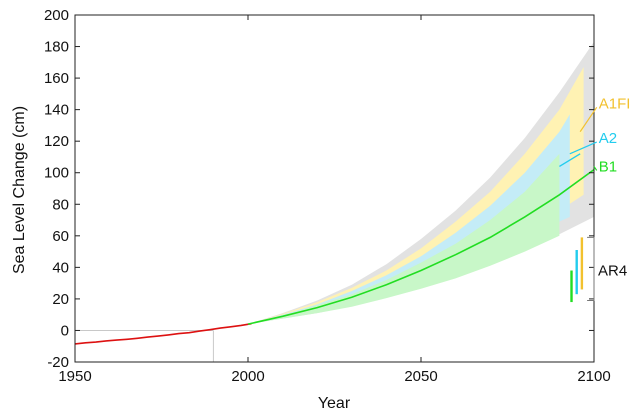  I want to click on b1-series-label: B1, so click(608, 166).